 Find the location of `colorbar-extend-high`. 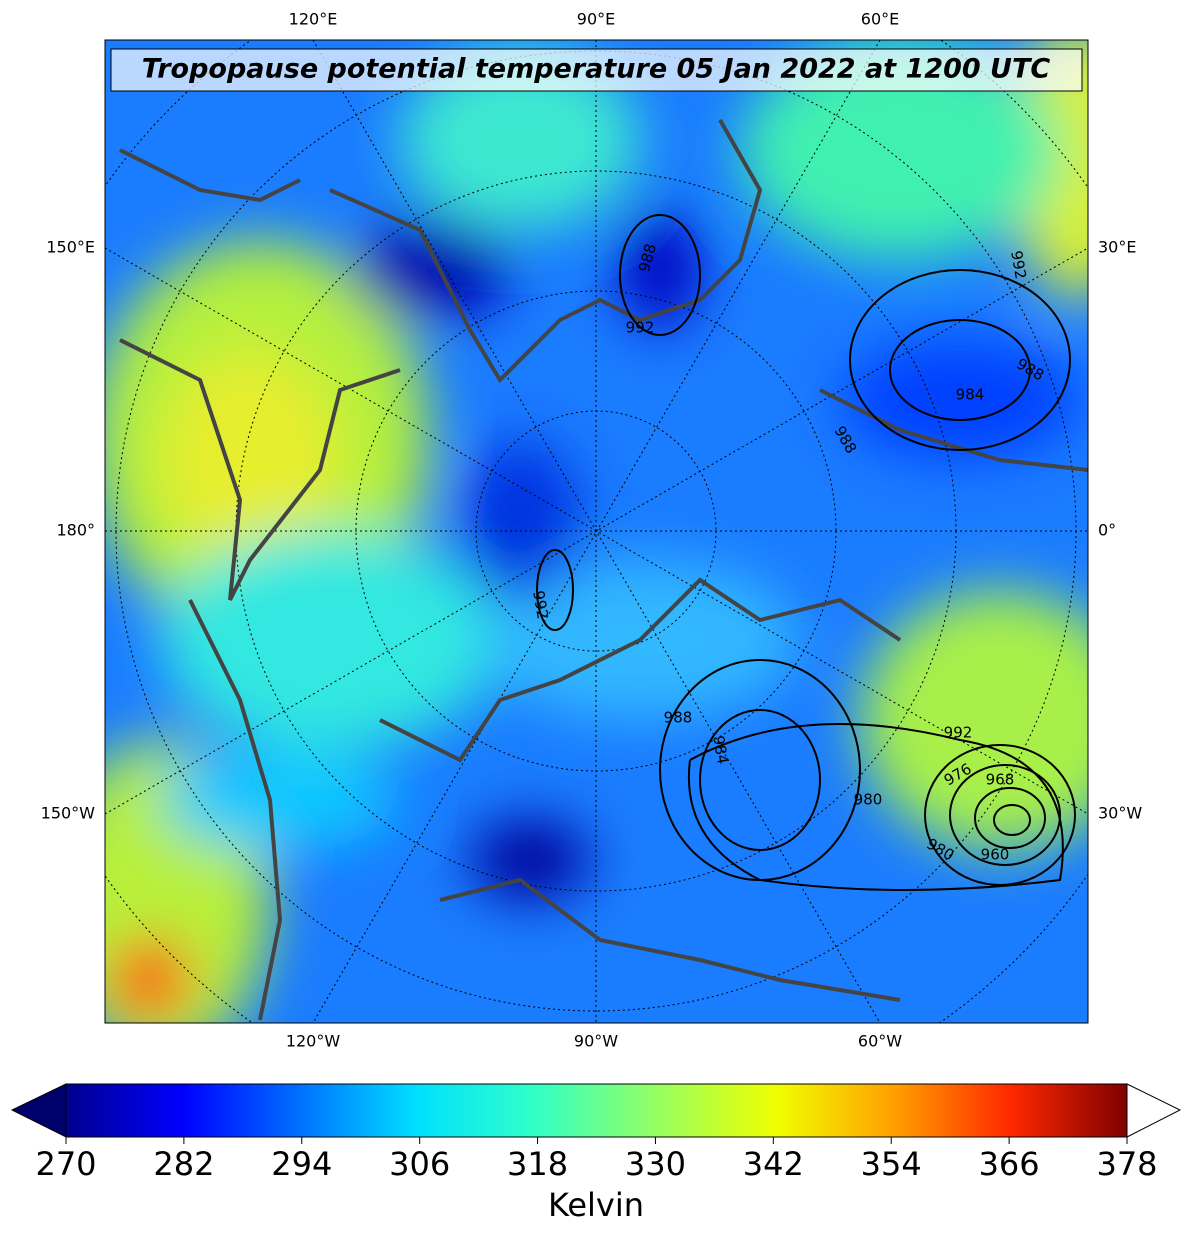

colorbar-extend-high is located at coordinates (1154, 1110).